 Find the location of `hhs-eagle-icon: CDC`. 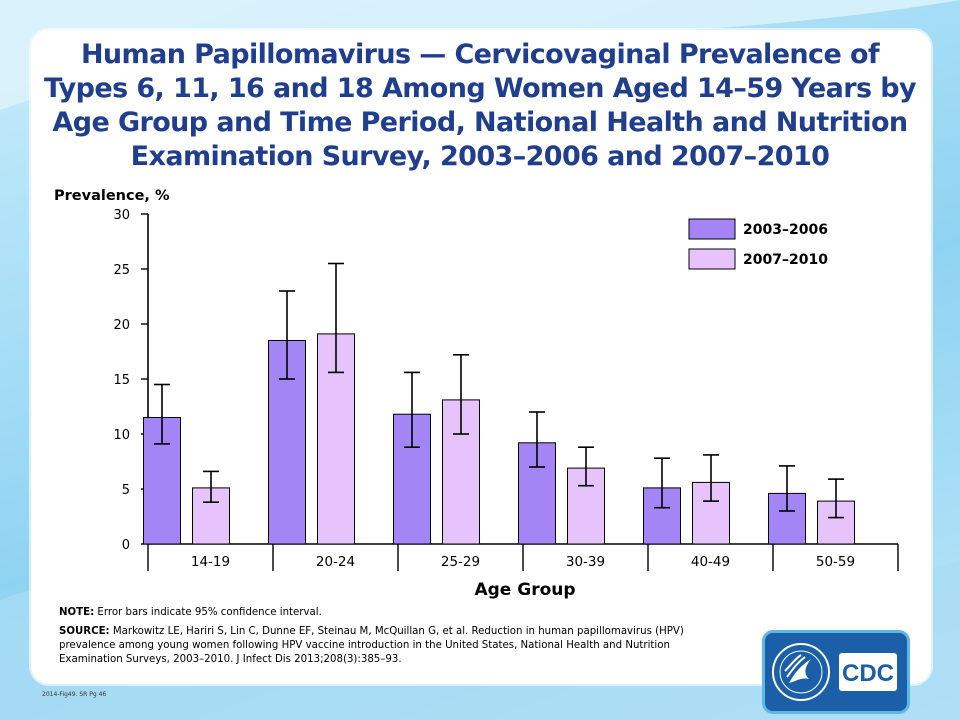

hhs-eagle-icon: CDC is located at coordinates (834, 672).